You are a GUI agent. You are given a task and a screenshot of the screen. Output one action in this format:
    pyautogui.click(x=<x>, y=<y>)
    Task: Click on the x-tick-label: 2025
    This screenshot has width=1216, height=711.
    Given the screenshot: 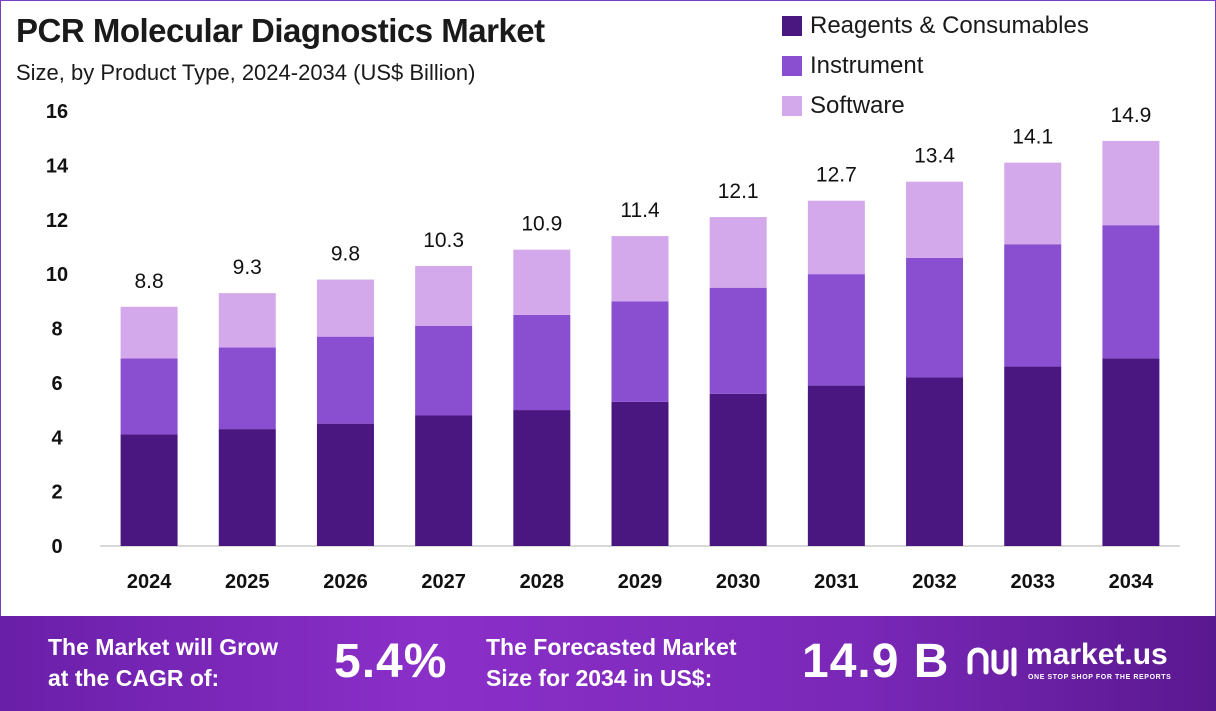 What is the action you would take?
    pyautogui.click(x=247, y=582)
    